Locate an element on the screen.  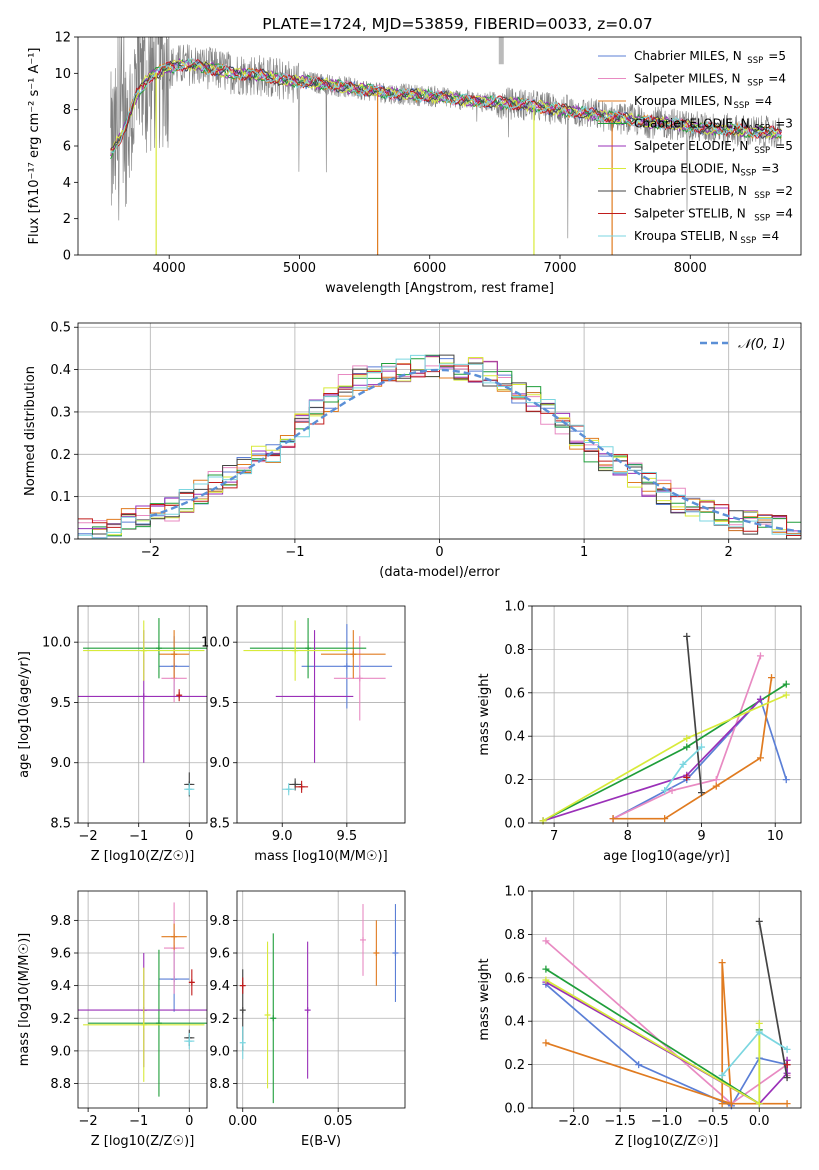
y-tick-label: 0.8 is located at coordinates (514, 650).